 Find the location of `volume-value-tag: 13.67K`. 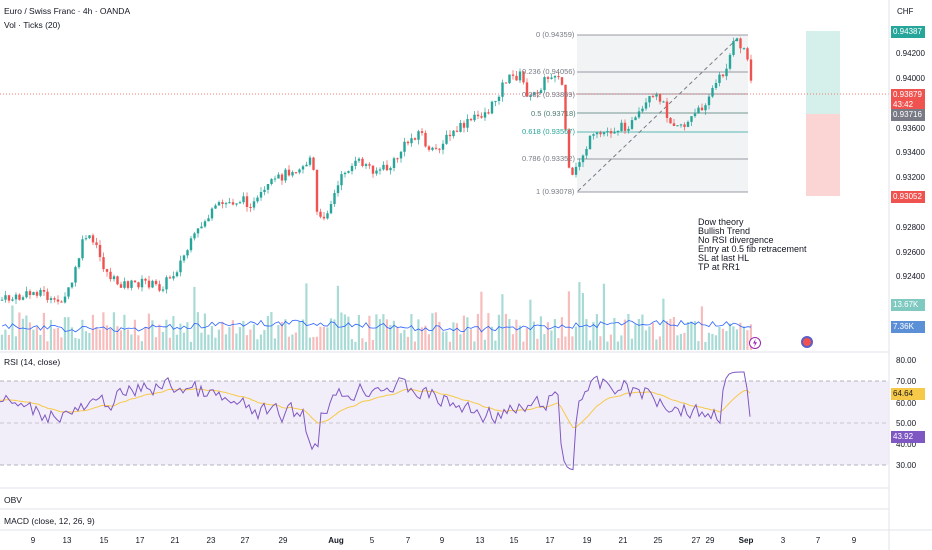

volume-value-tag: 13.67K is located at coordinates (908, 305).